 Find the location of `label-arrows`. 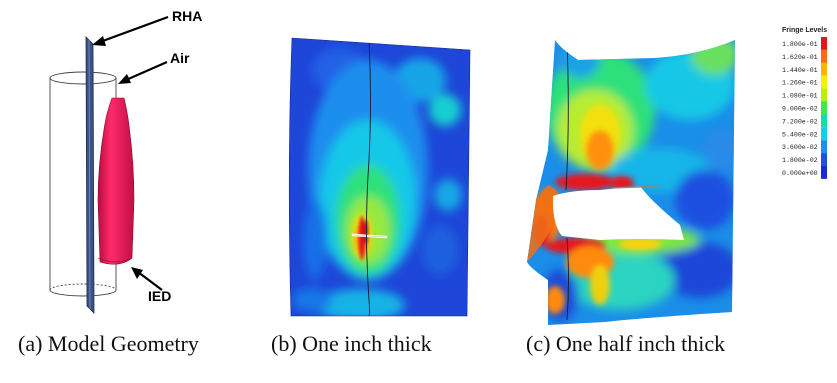

label-arrows is located at coordinates (130, 153).